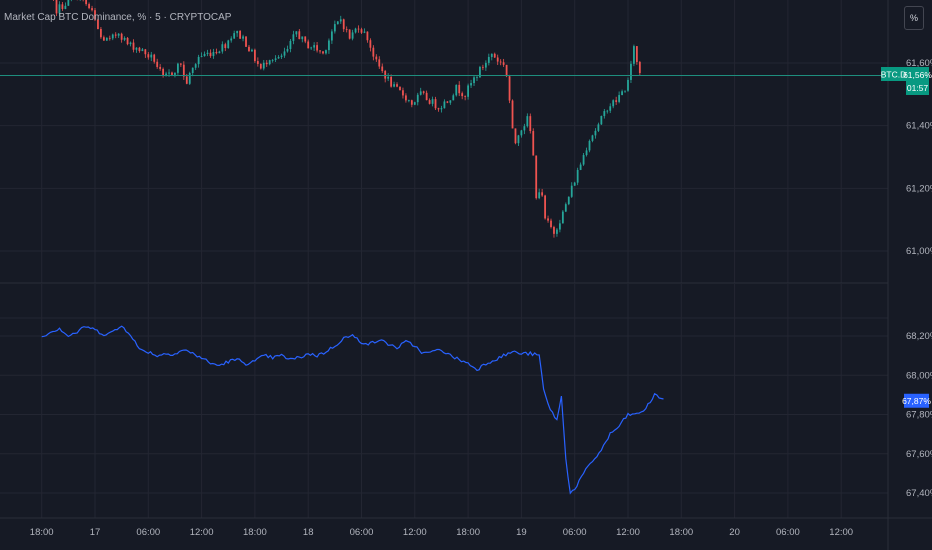 The height and width of the screenshot is (550, 932). Describe the element at coordinates (914, 18) in the screenshot. I see `percent-scale-button: %` at that location.